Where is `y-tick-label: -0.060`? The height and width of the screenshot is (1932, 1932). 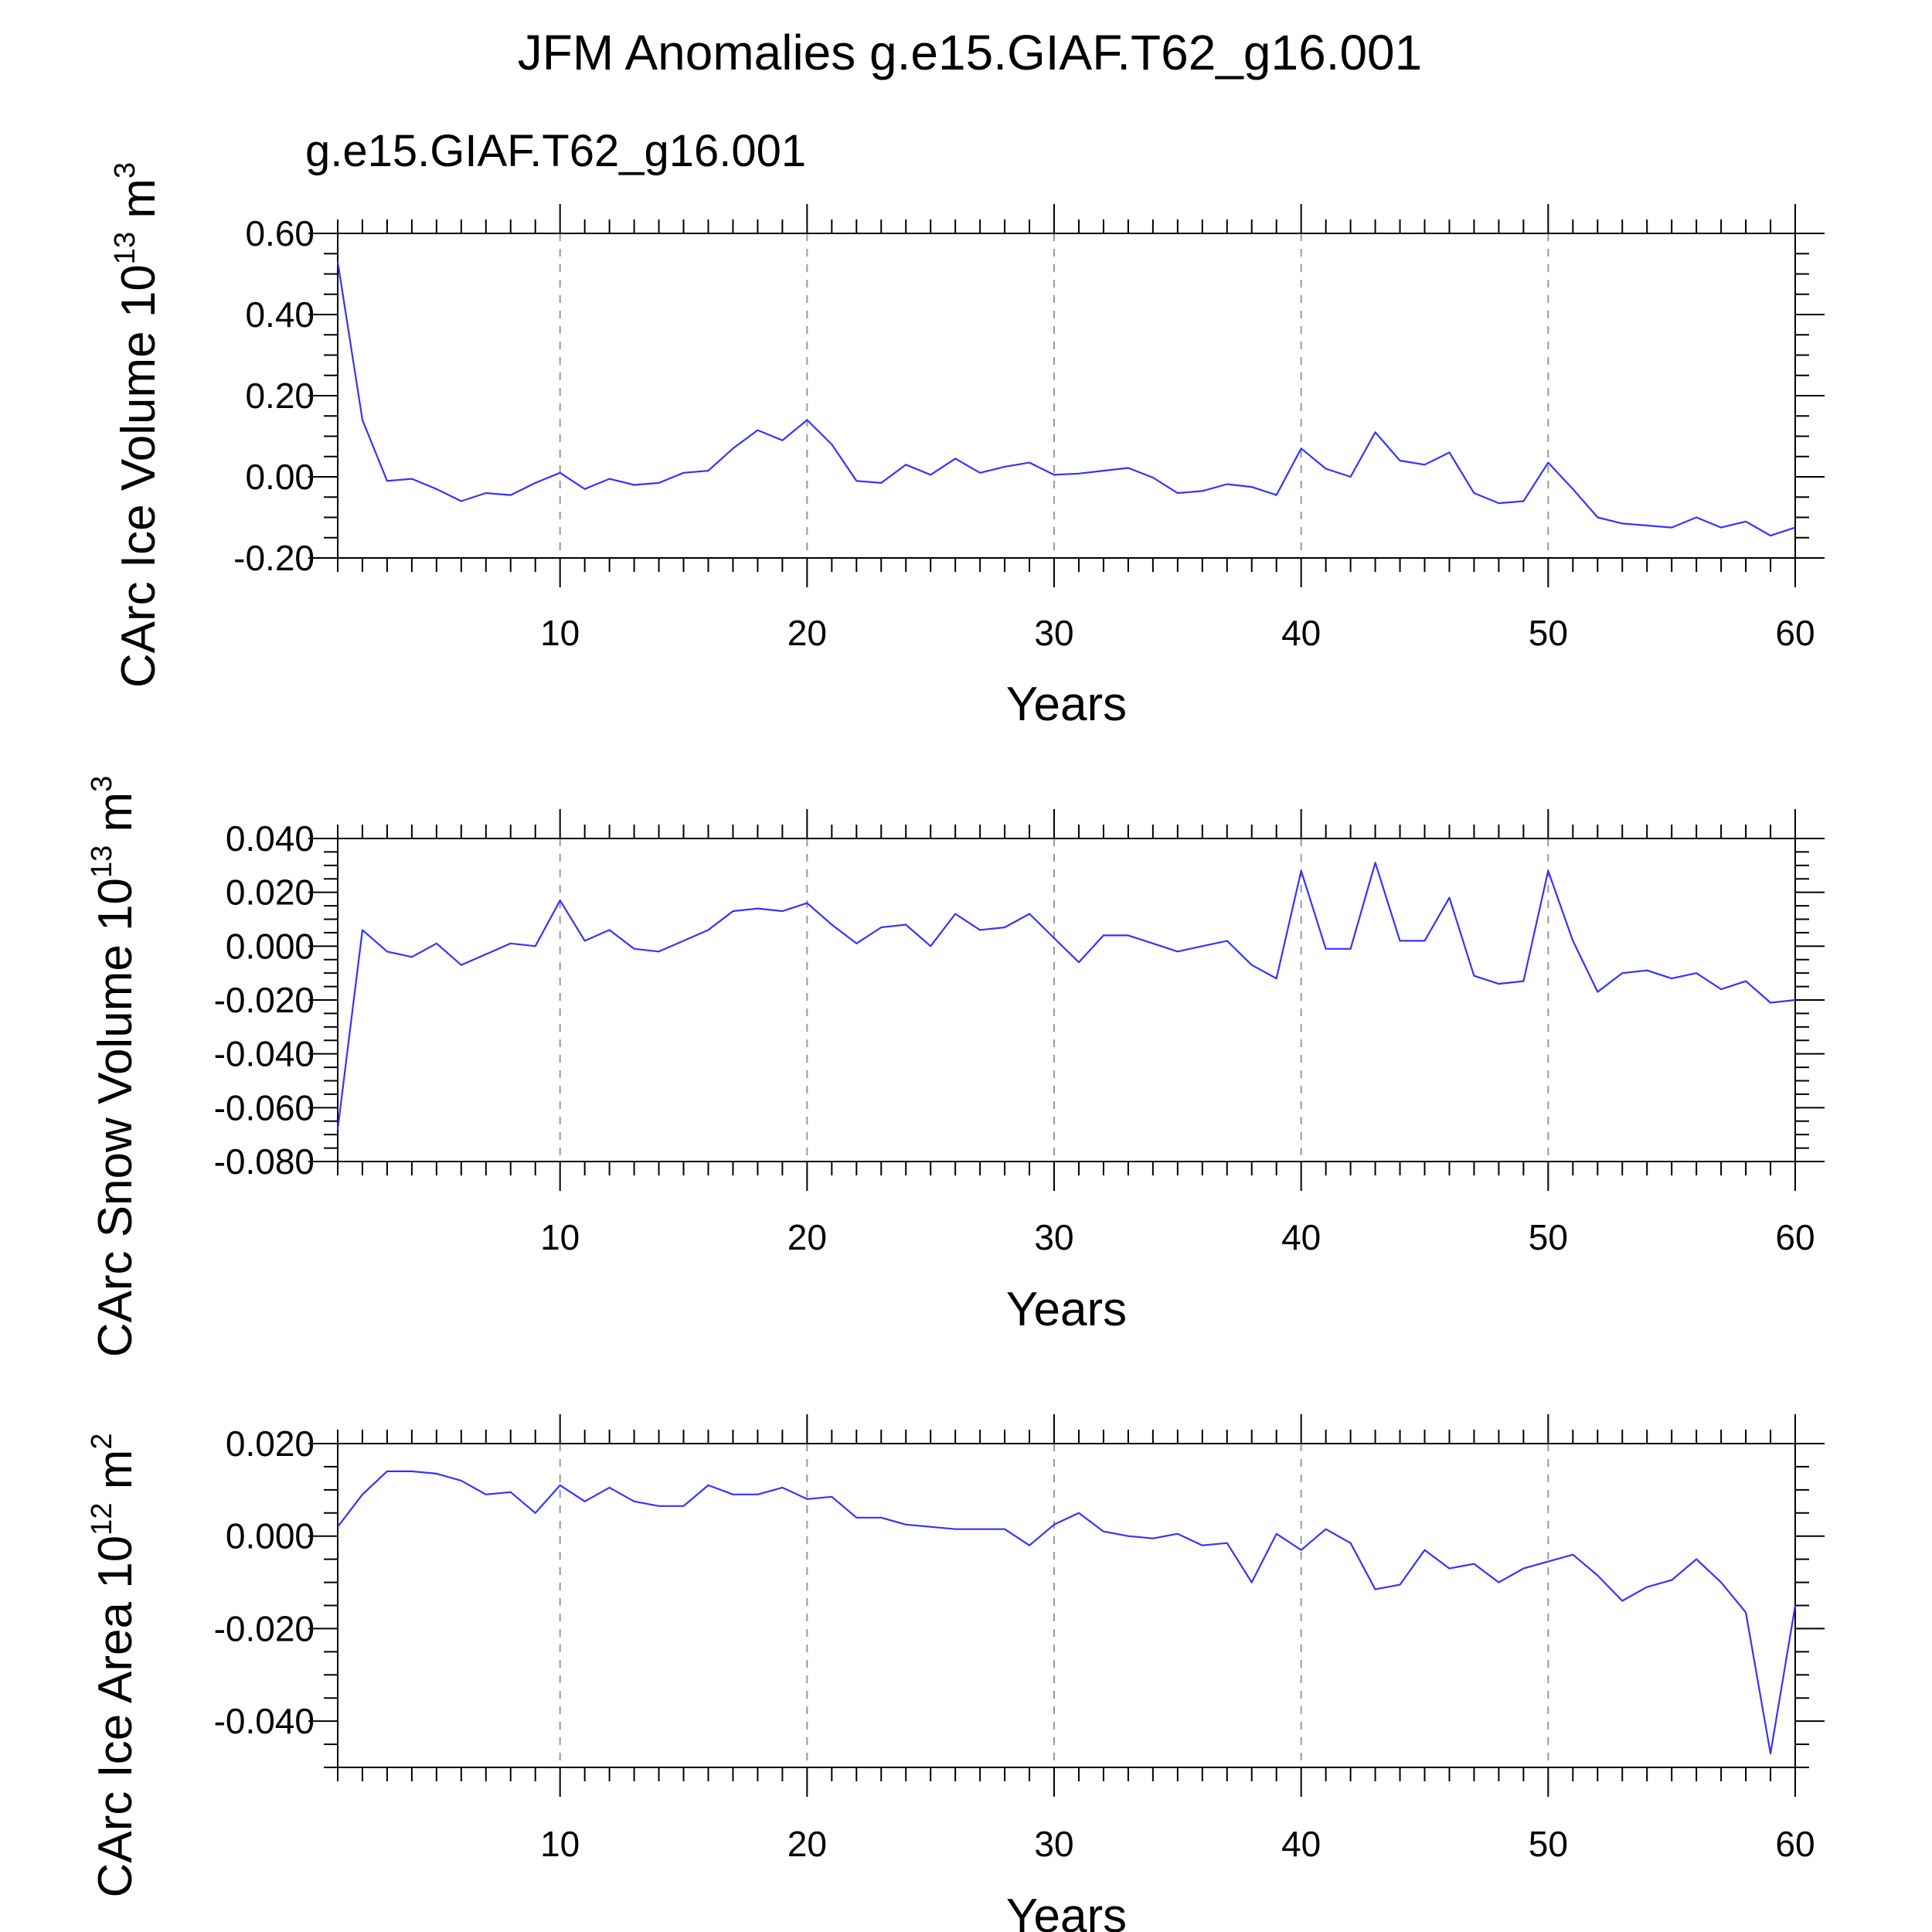
y-tick-label: -0.060 is located at coordinates (264, 1107).